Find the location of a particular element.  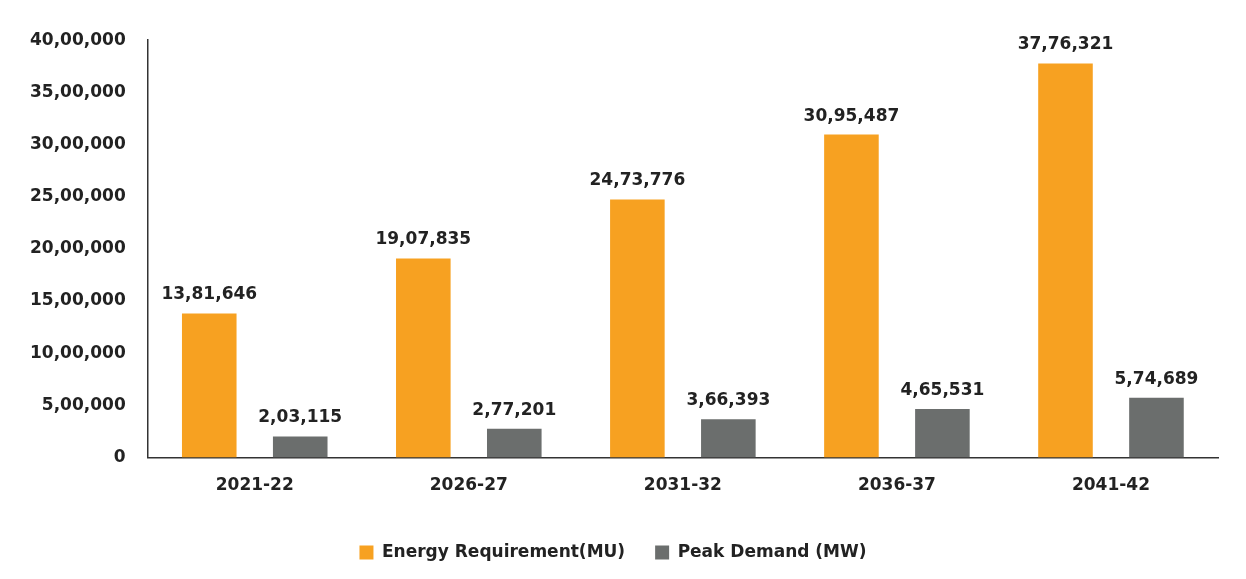

x-tick-label: 2041-42 is located at coordinates (1110, 484).